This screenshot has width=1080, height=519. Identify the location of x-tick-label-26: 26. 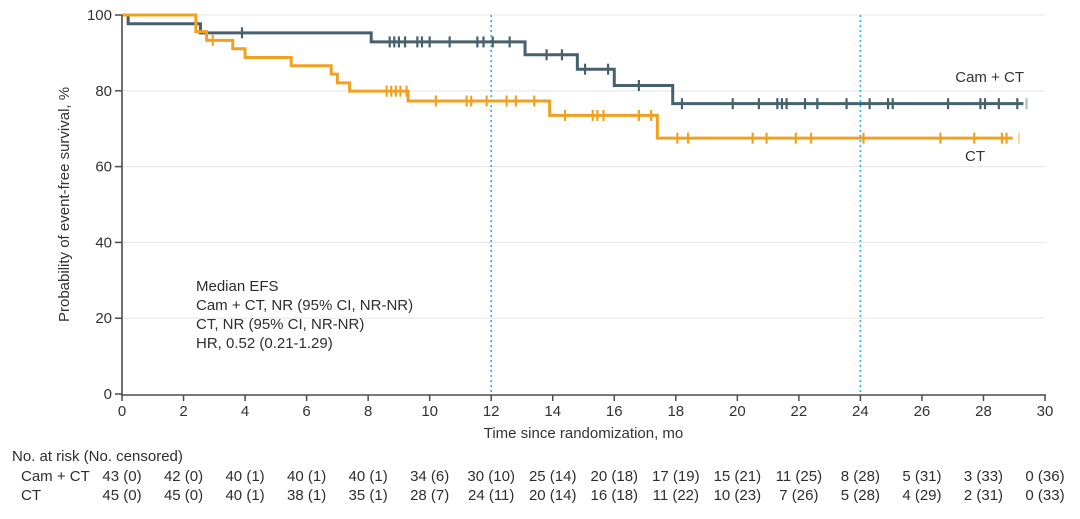
(922, 411).